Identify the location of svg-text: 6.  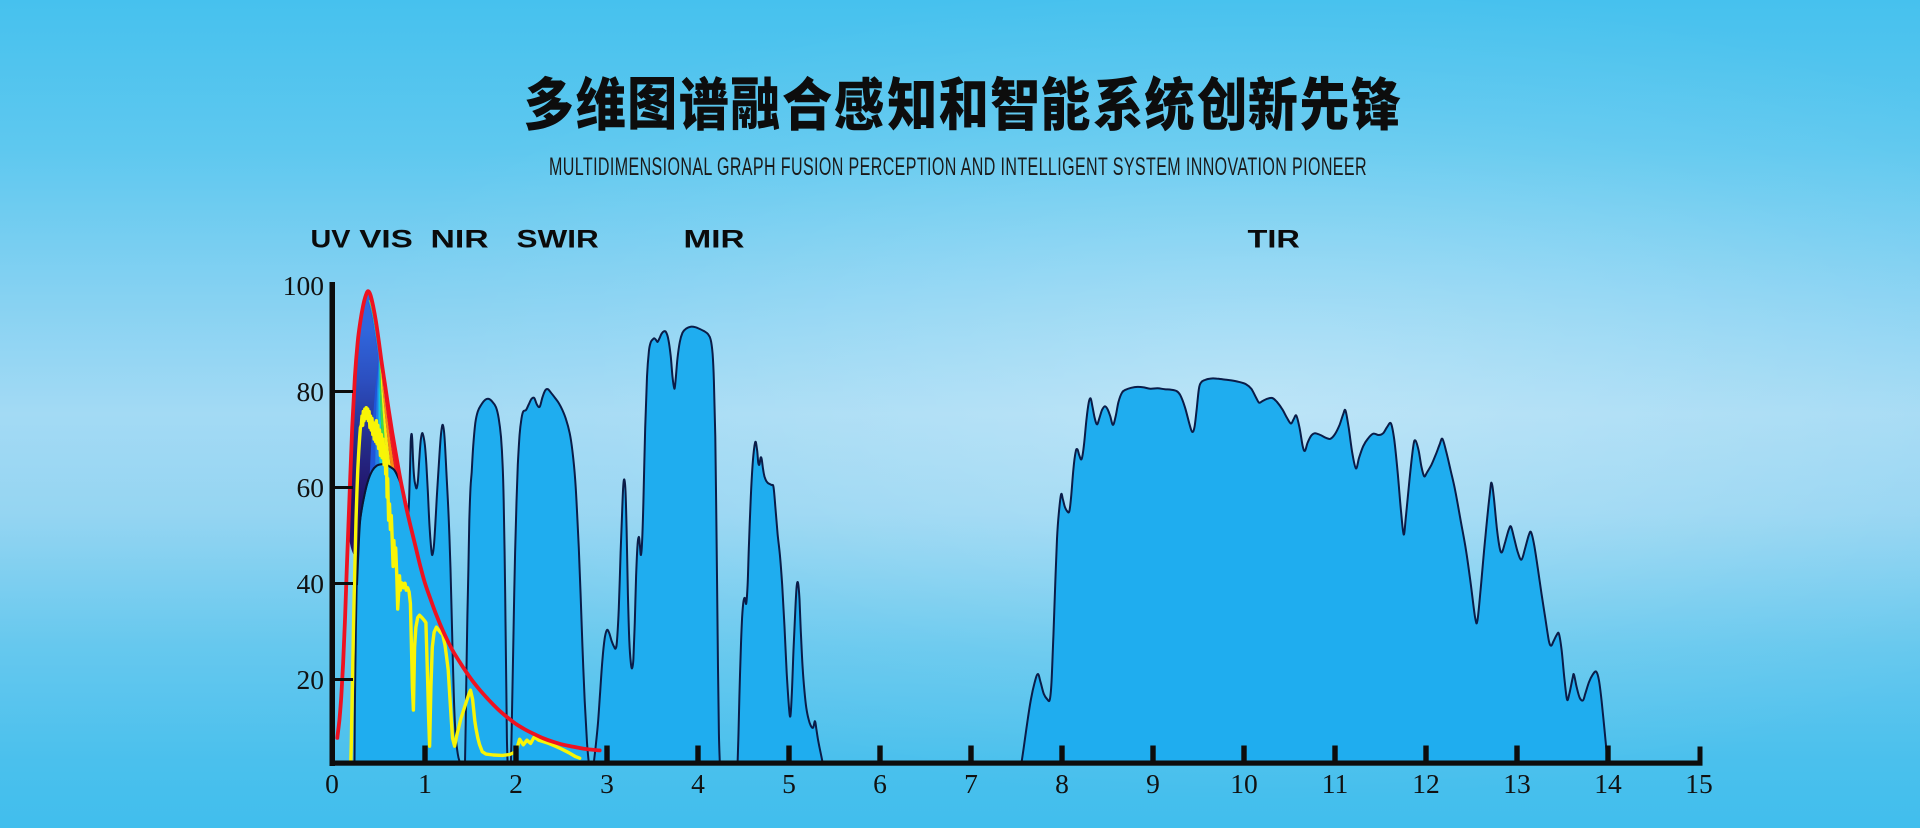
(880, 783).